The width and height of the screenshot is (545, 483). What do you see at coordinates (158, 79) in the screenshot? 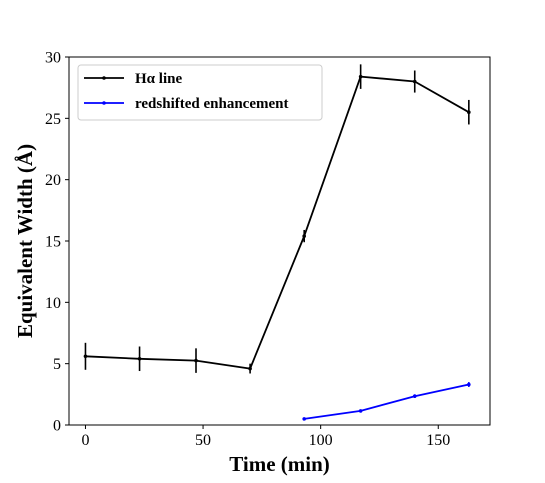
I see `legend-label: Hα line` at bounding box center [158, 79].